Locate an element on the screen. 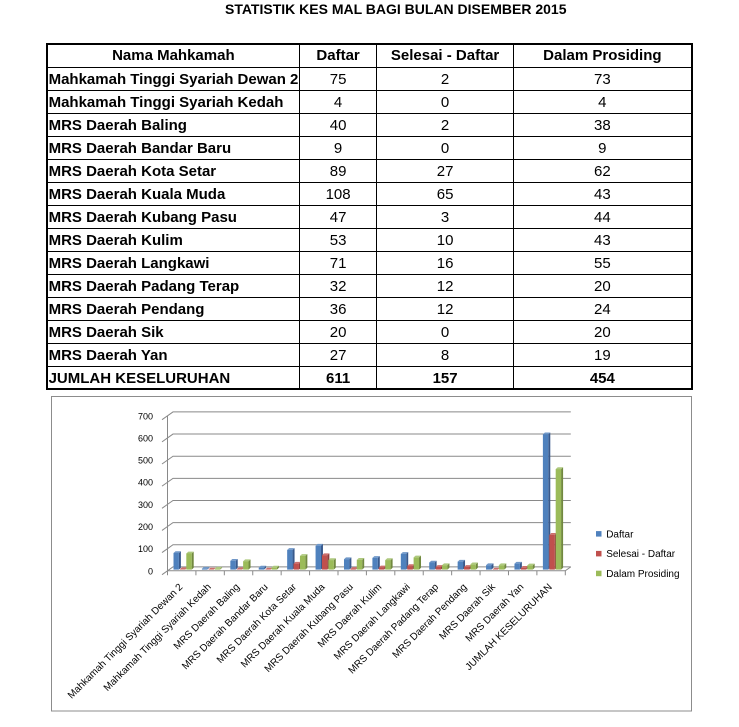 This screenshot has width=739, height=727. svg-text: 200 is located at coordinates (145, 527).